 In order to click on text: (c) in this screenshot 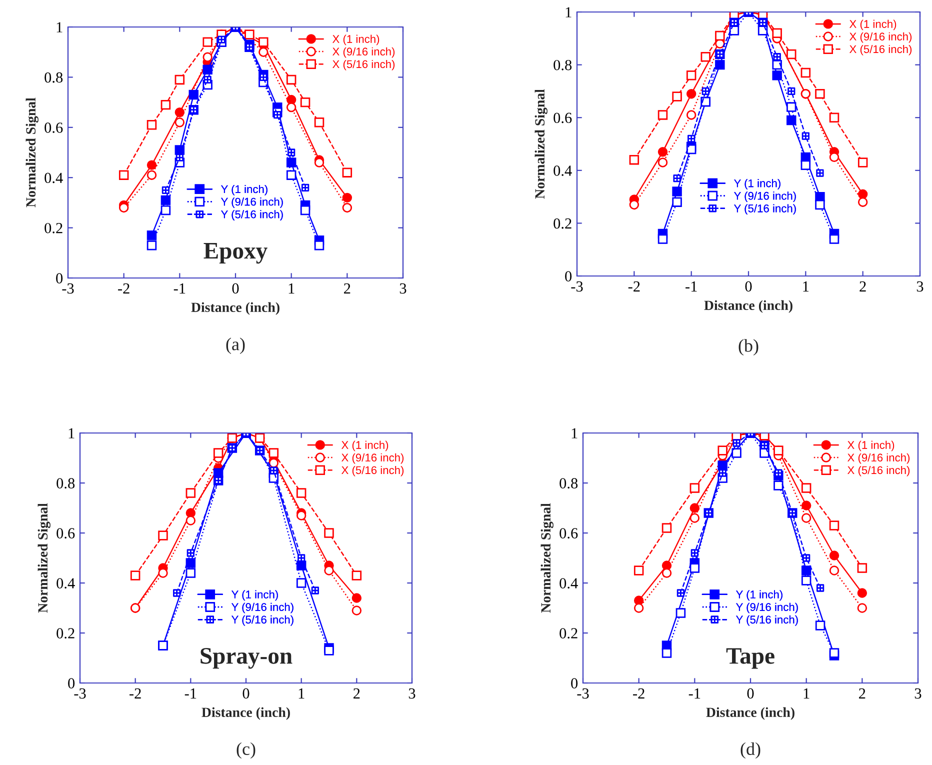, I will do `click(246, 750)`.